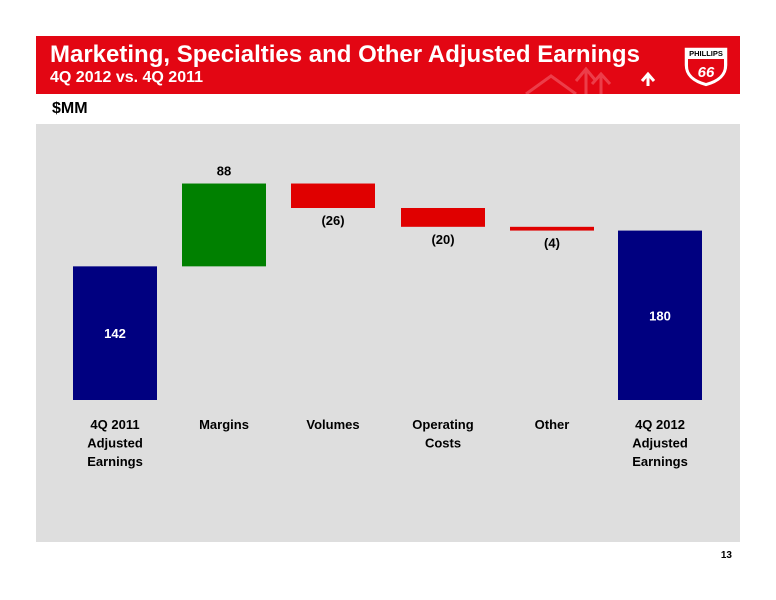 This screenshot has width=776, height=600. What do you see at coordinates (70, 108) in the screenshot?
I see `unit-label: $MM` at bounding box center [70, 108].